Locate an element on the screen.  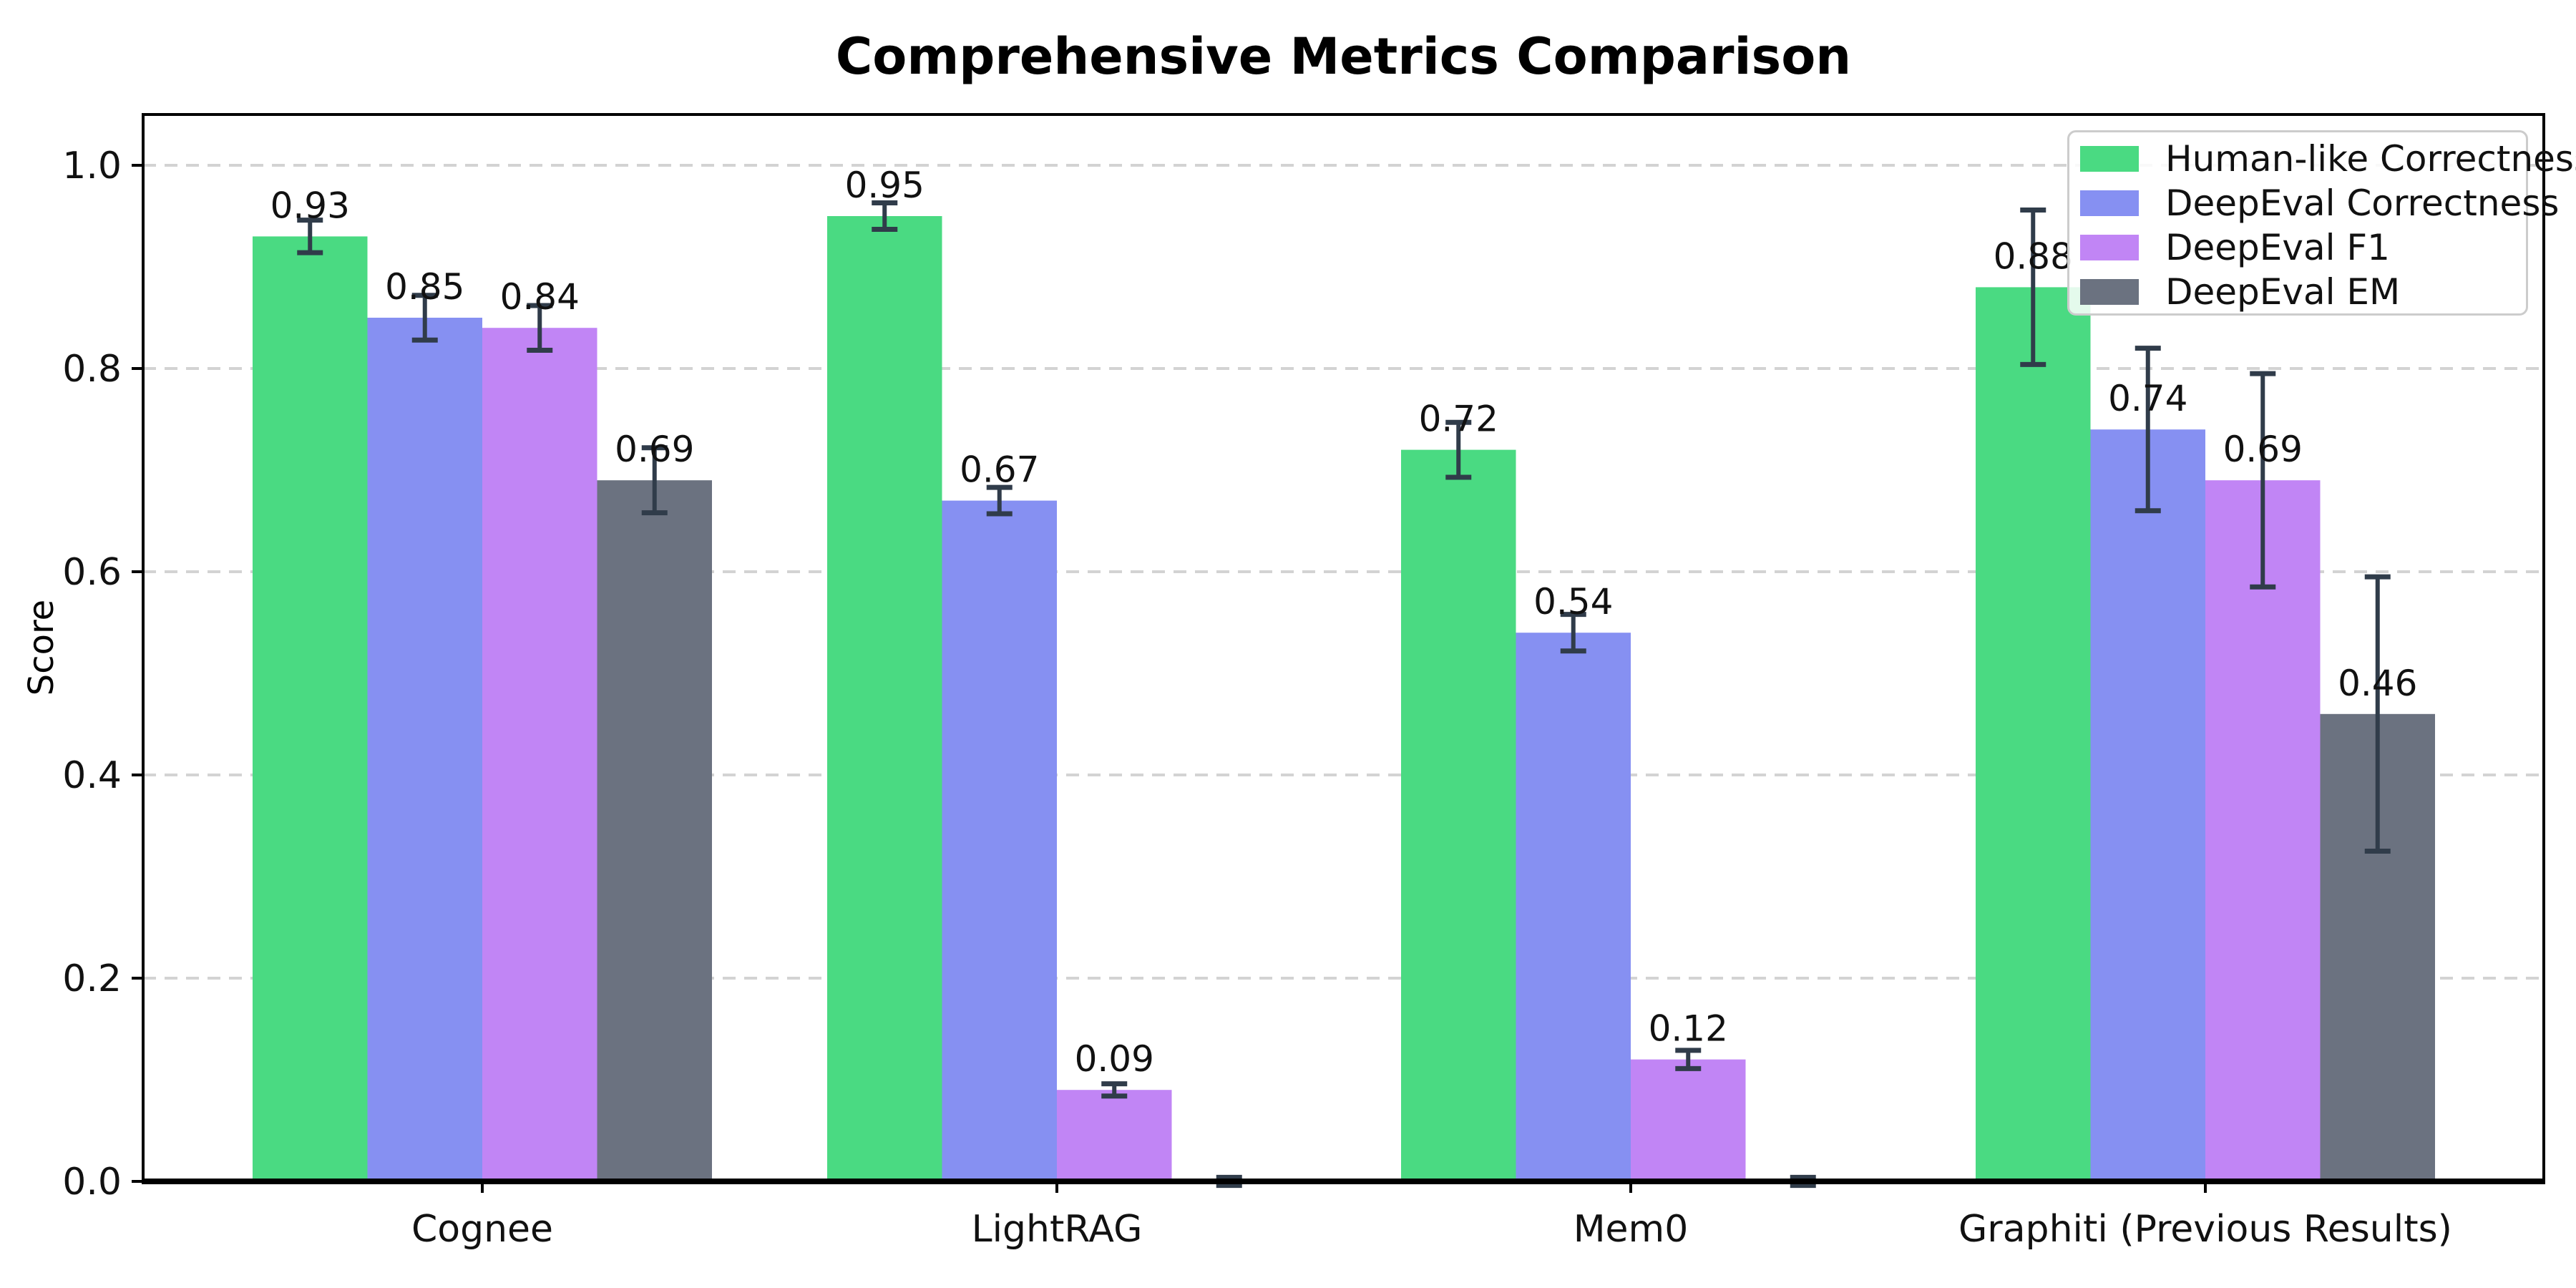
bar-value-label: 0.54 is located at coordinates (1573, 602).